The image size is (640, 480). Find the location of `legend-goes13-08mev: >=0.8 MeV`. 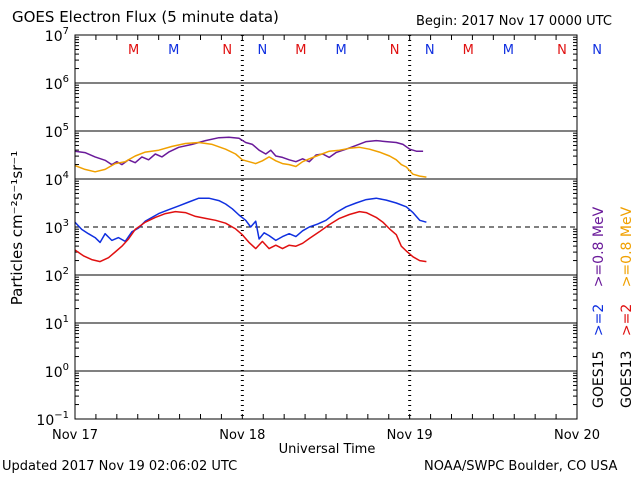

legend-goes13-08mev: >=0.8 MeV is located at coordinates (627, 246).